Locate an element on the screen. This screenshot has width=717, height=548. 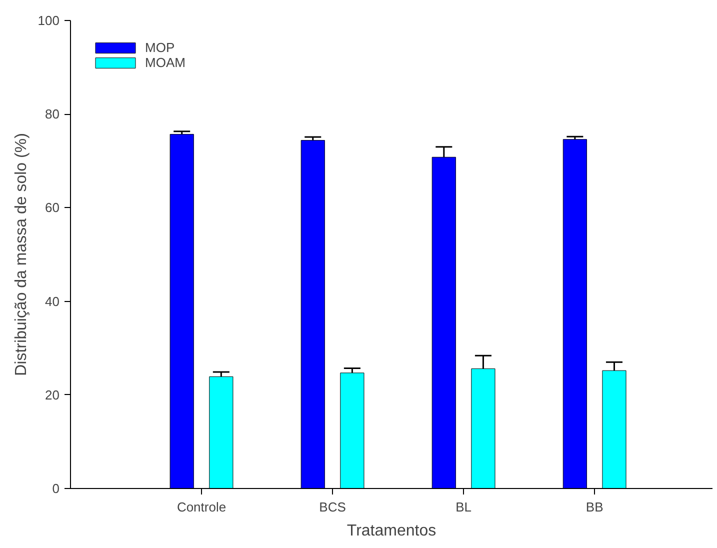
legend-label: MOP is located at coordinates (160, 47).